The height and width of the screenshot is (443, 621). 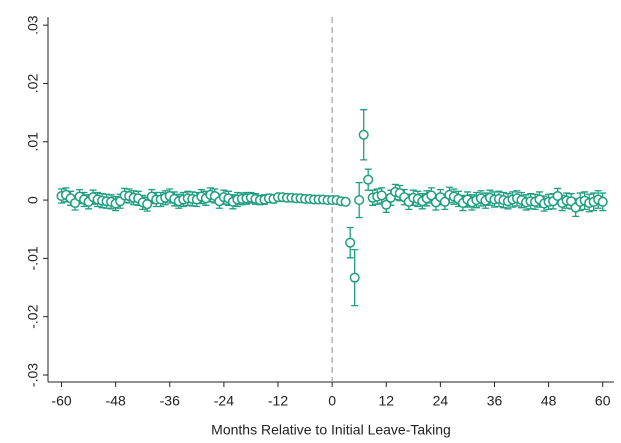 What do you see at coordinates (441, 401) in the screenshot?
I see `x-tick-label: 24` at bounding box center [441, 401].